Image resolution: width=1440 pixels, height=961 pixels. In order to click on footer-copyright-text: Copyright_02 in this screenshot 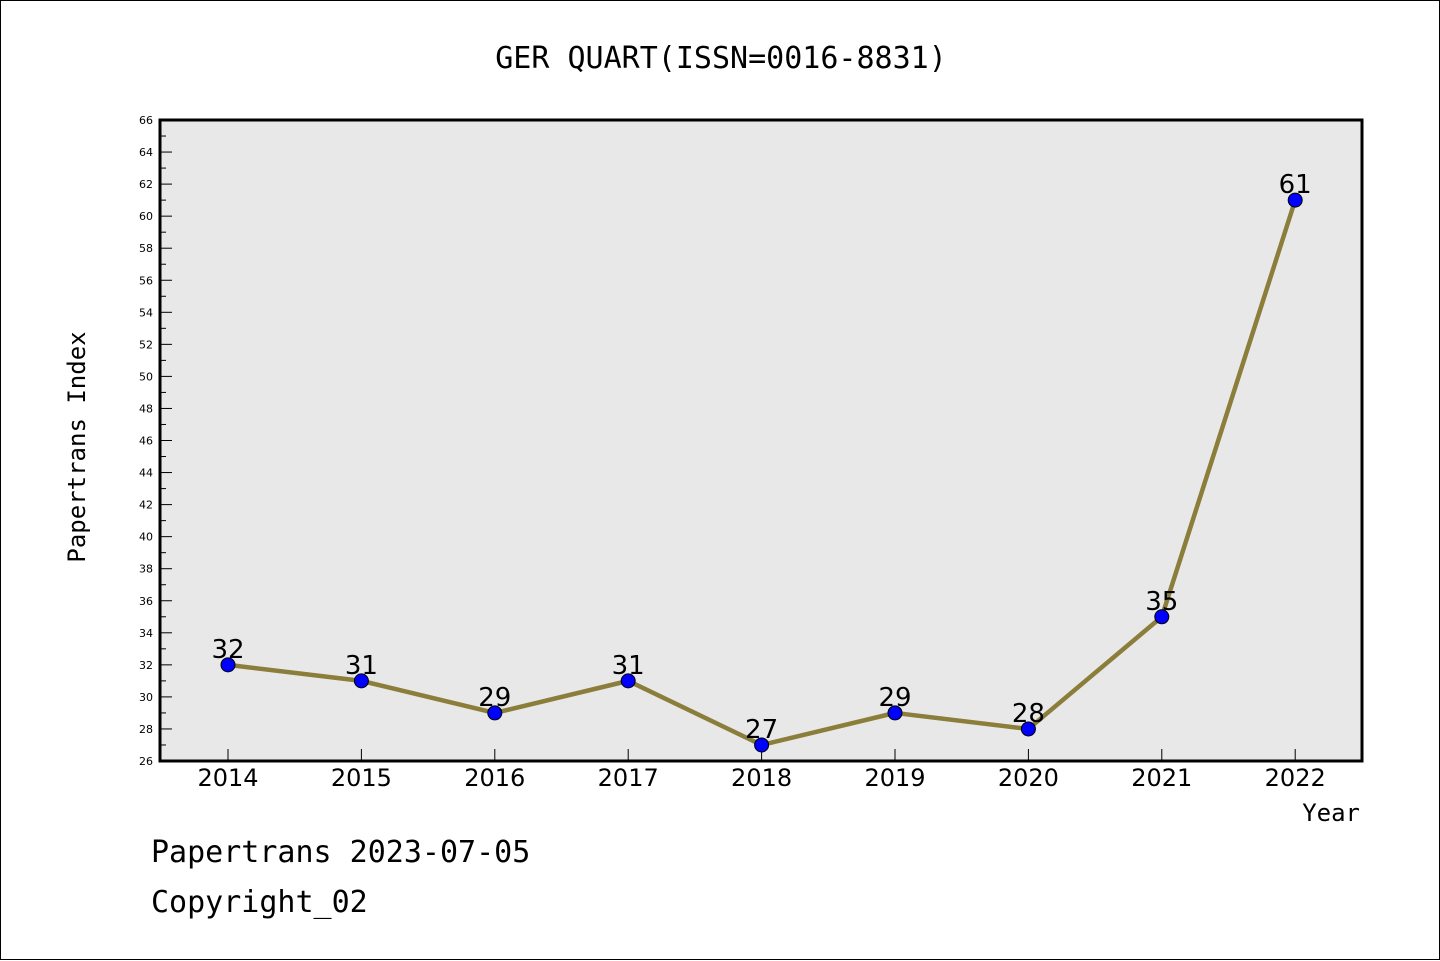, I will do `click(259, 902)`.